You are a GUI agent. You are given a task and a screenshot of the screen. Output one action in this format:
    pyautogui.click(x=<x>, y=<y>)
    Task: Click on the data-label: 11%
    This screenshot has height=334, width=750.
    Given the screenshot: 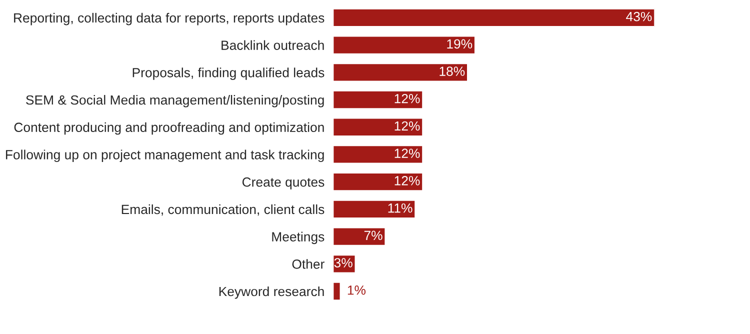 What is the action you would take?
    pyautogui.click(x=400, y=208)
    